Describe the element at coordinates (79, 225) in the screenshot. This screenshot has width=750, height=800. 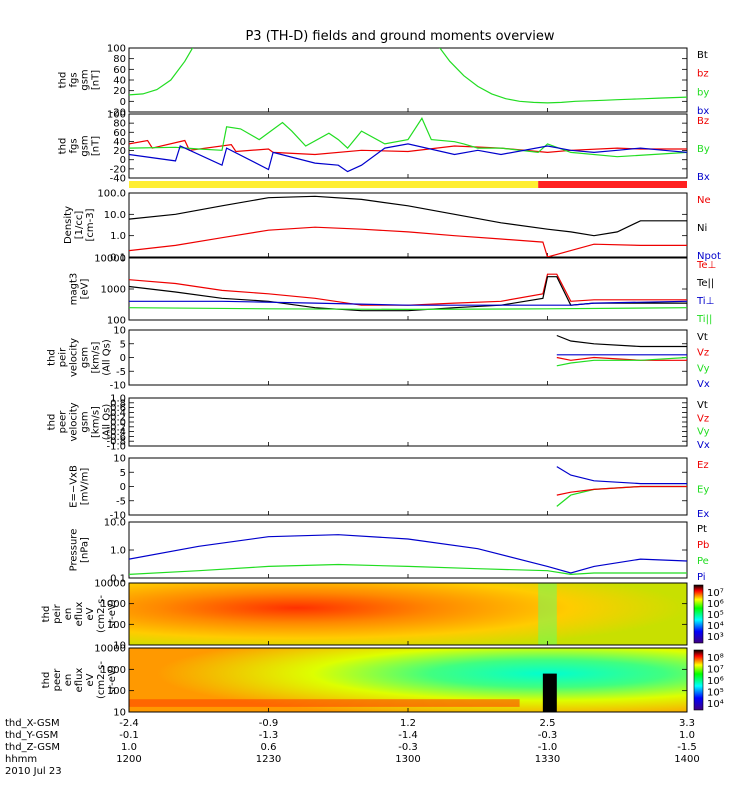
I see `y-axis-label-line: [1/cc]` at that location.